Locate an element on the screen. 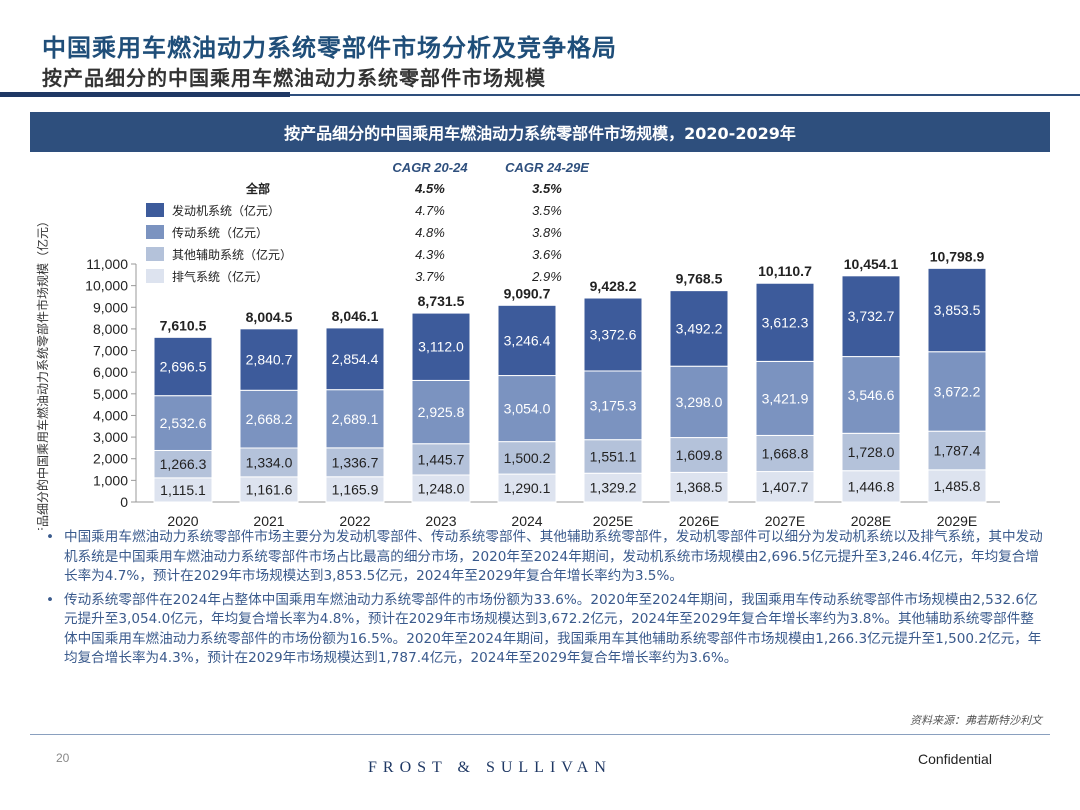 Image resolution: width=1080 pixels, height=810 pixels. legend-label: 发动机系统（亿元） is located at coordinates (226, 210).